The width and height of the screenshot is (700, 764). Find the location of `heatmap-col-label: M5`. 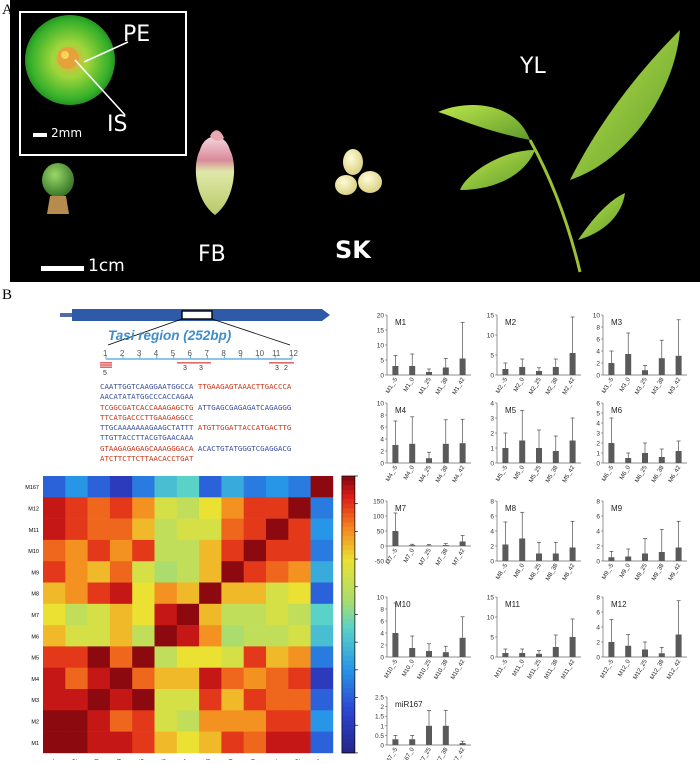

heatmap-col-label: M5 is located at coordinates (142, 759).